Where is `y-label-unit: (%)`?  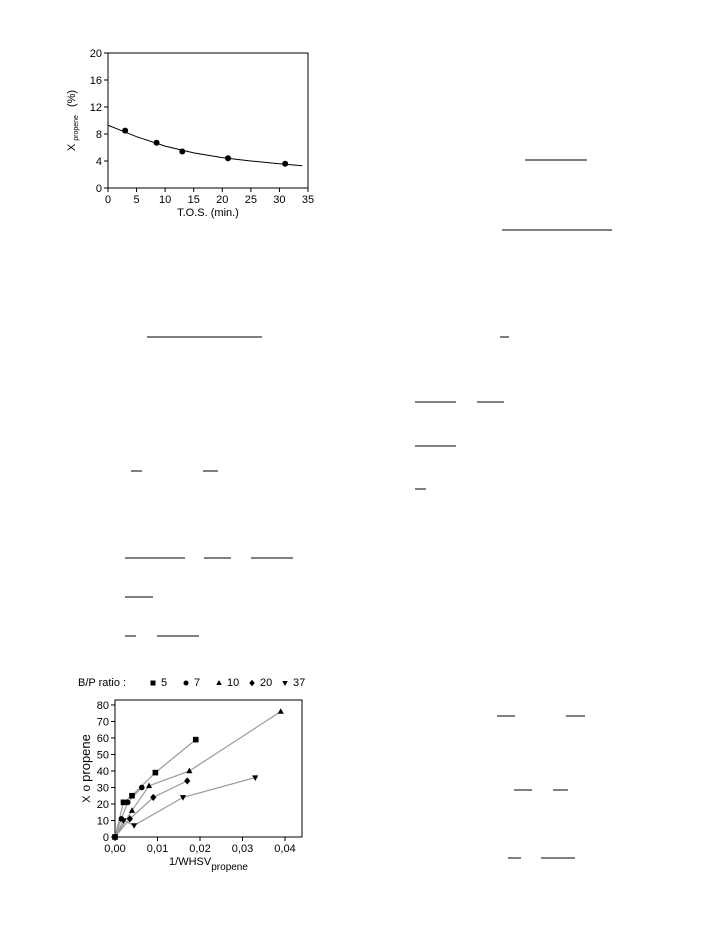 y-label-unit: (%) is located at coordinates (72, 98).